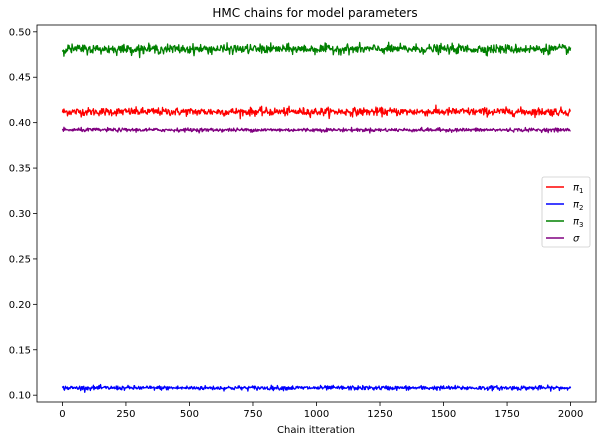  I want to click on y-tick-label: 0.15, so click(20, 350).